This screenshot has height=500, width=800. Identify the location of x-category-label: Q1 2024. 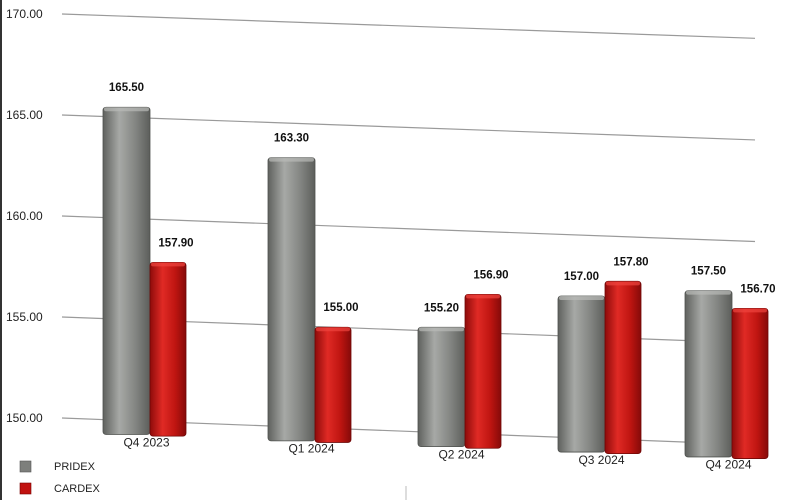
(311, 449).